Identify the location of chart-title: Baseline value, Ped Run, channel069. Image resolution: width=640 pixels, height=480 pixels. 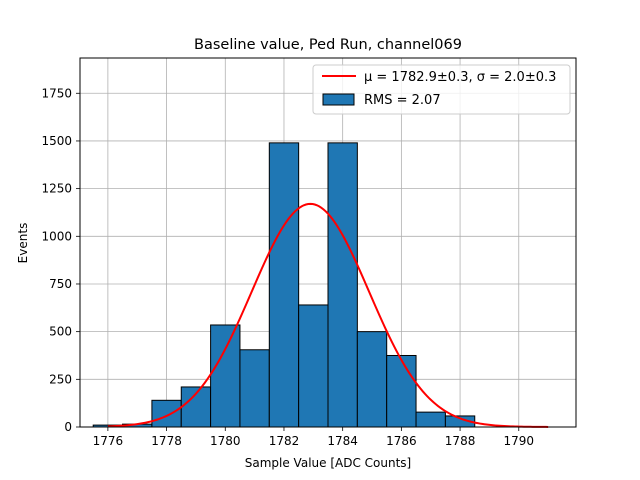
(328, 45).